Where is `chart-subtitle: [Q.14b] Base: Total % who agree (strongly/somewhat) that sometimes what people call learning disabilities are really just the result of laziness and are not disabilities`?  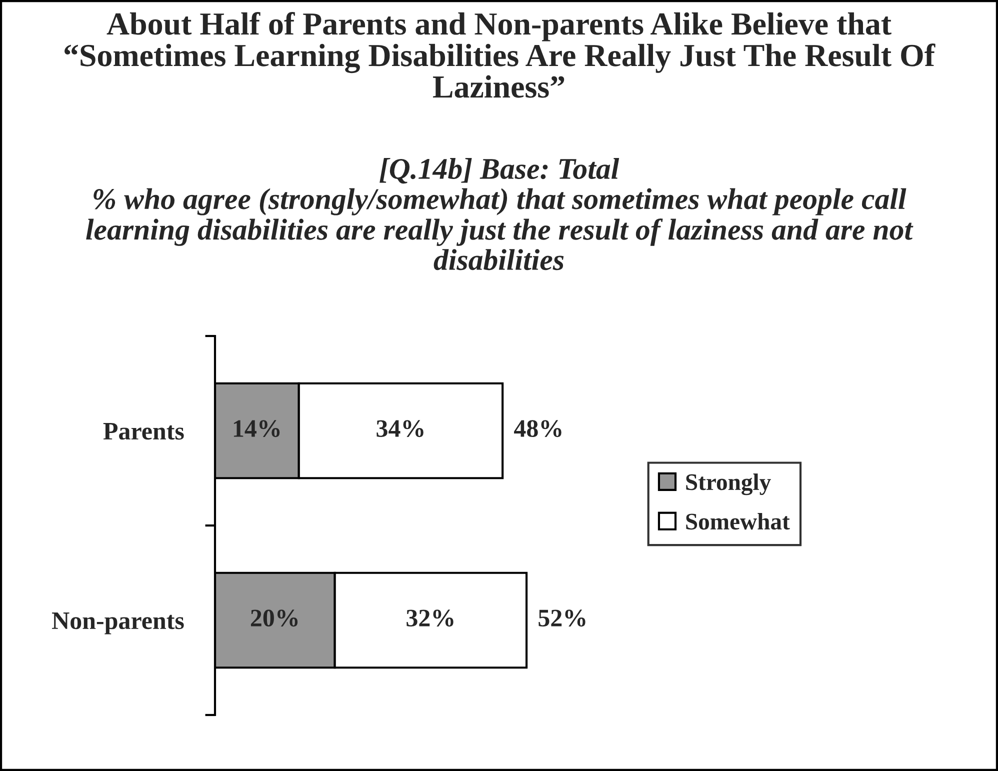
chart-subtitle: [Q.14b] Base: Total % who agree (strongly/somewhat) that sometimes what people call learning disabilities are really just the result of laziness and are not disabilities is located at coordinates (500, 214).